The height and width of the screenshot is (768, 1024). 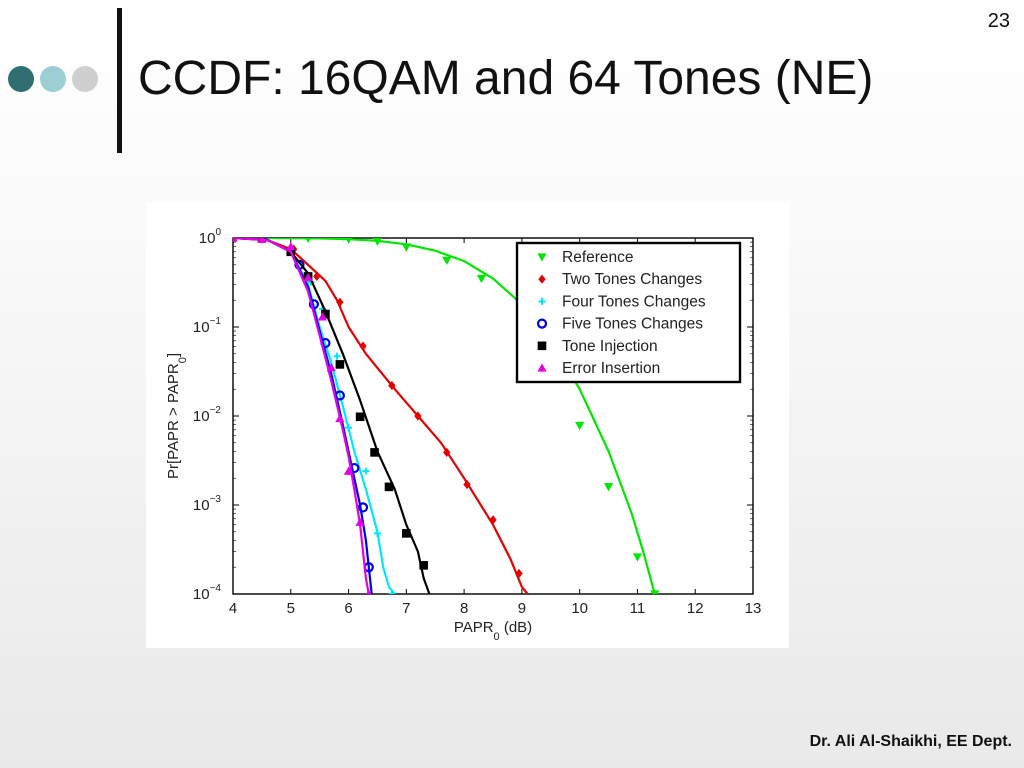 I want to click on legend-label: Tone Injection, so click(x=610, y=346).